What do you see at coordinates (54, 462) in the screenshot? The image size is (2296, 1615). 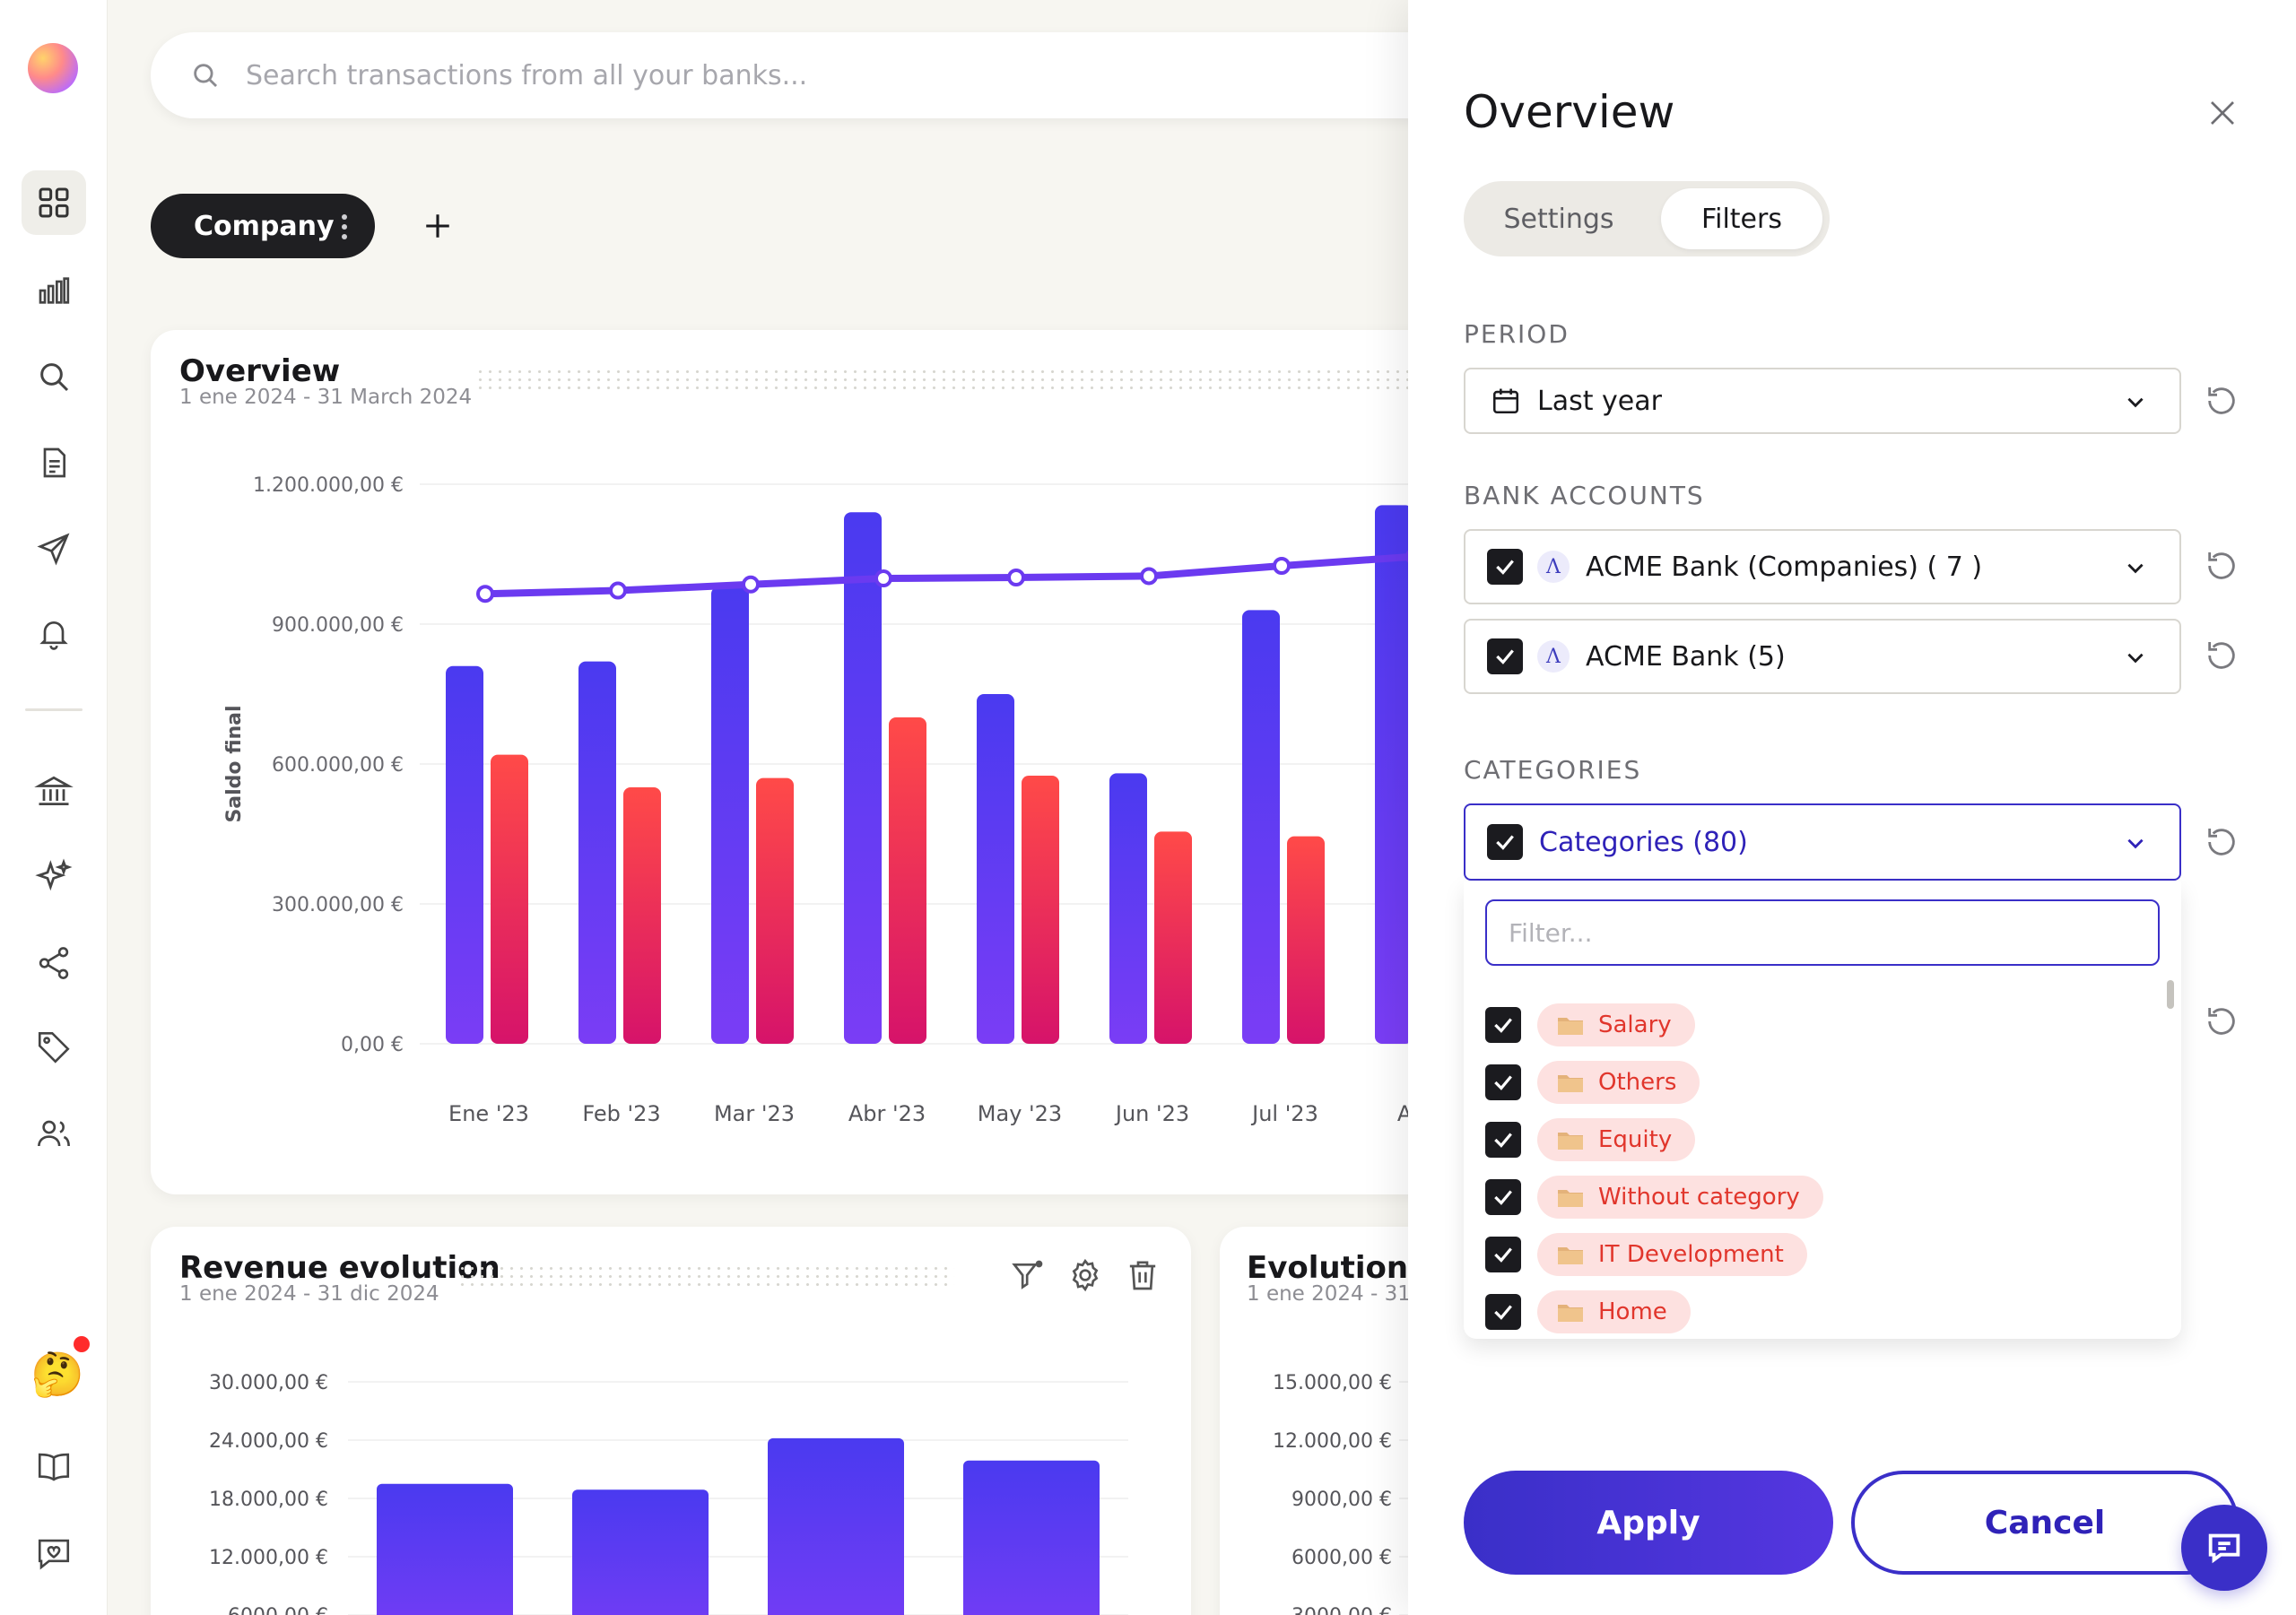 I see `nav-document-icon` at bounding box center [54, 462].